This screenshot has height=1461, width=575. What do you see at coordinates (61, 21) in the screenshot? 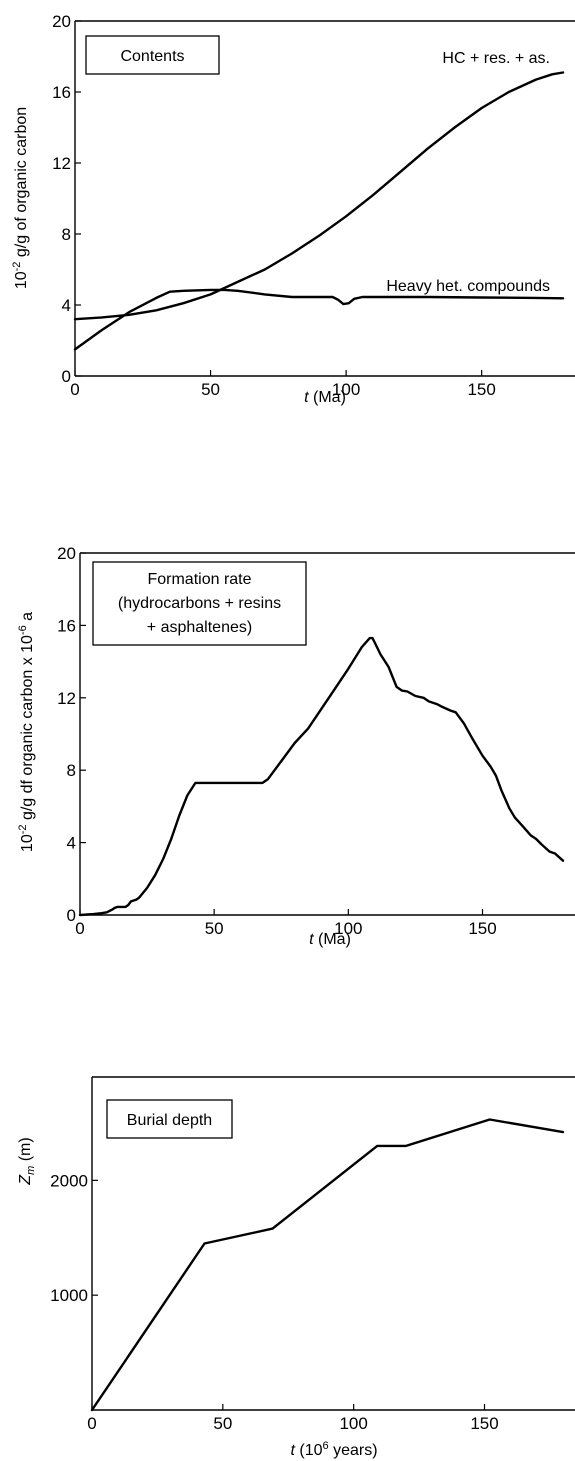
I see `panel1-y-tick-label: 20` at bounding box center [61, 21].